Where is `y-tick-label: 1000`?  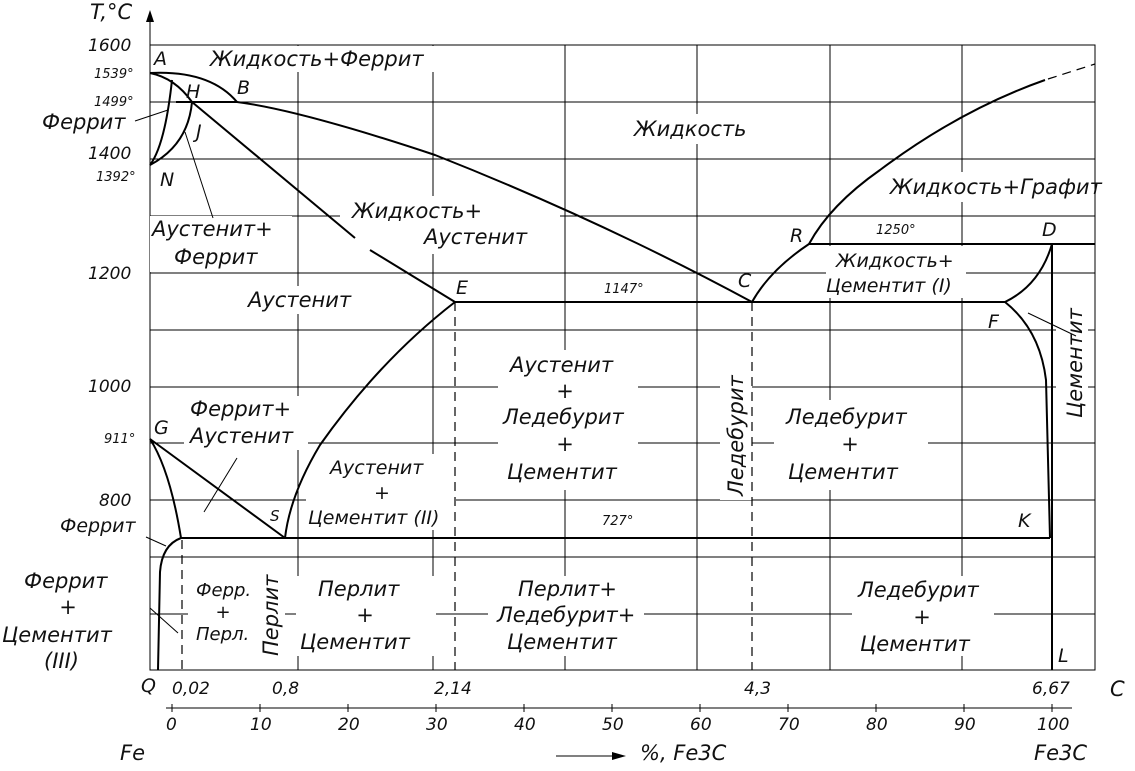
y-tick-label: 1000 is located at coordinates (109, 387).